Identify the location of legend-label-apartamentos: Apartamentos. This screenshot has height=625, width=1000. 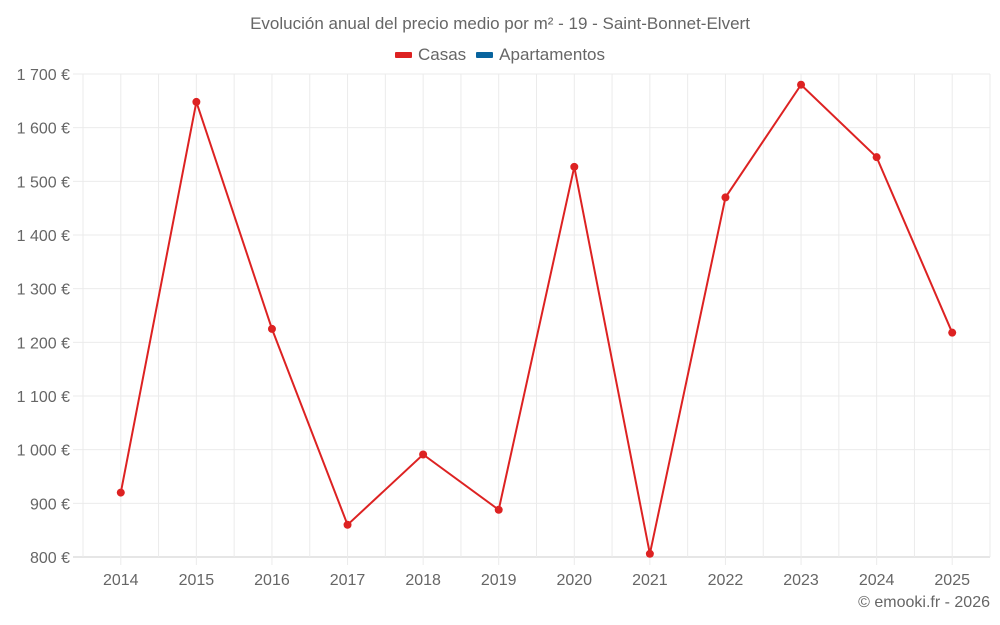
(552, 54).